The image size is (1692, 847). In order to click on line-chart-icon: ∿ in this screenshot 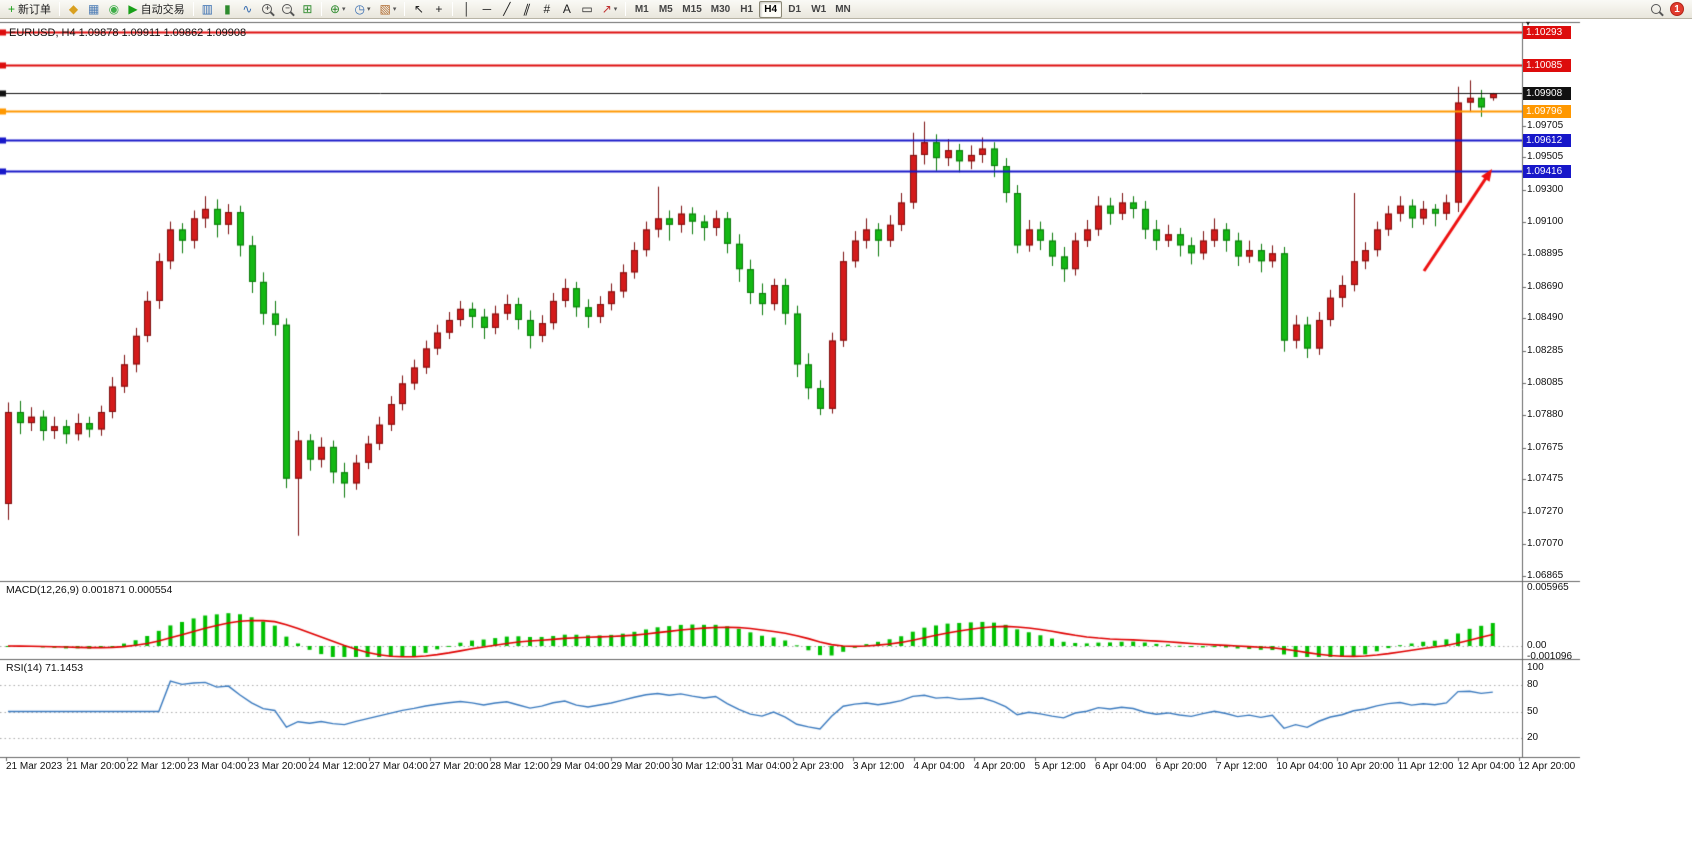, I will do `click(247, 9)`.